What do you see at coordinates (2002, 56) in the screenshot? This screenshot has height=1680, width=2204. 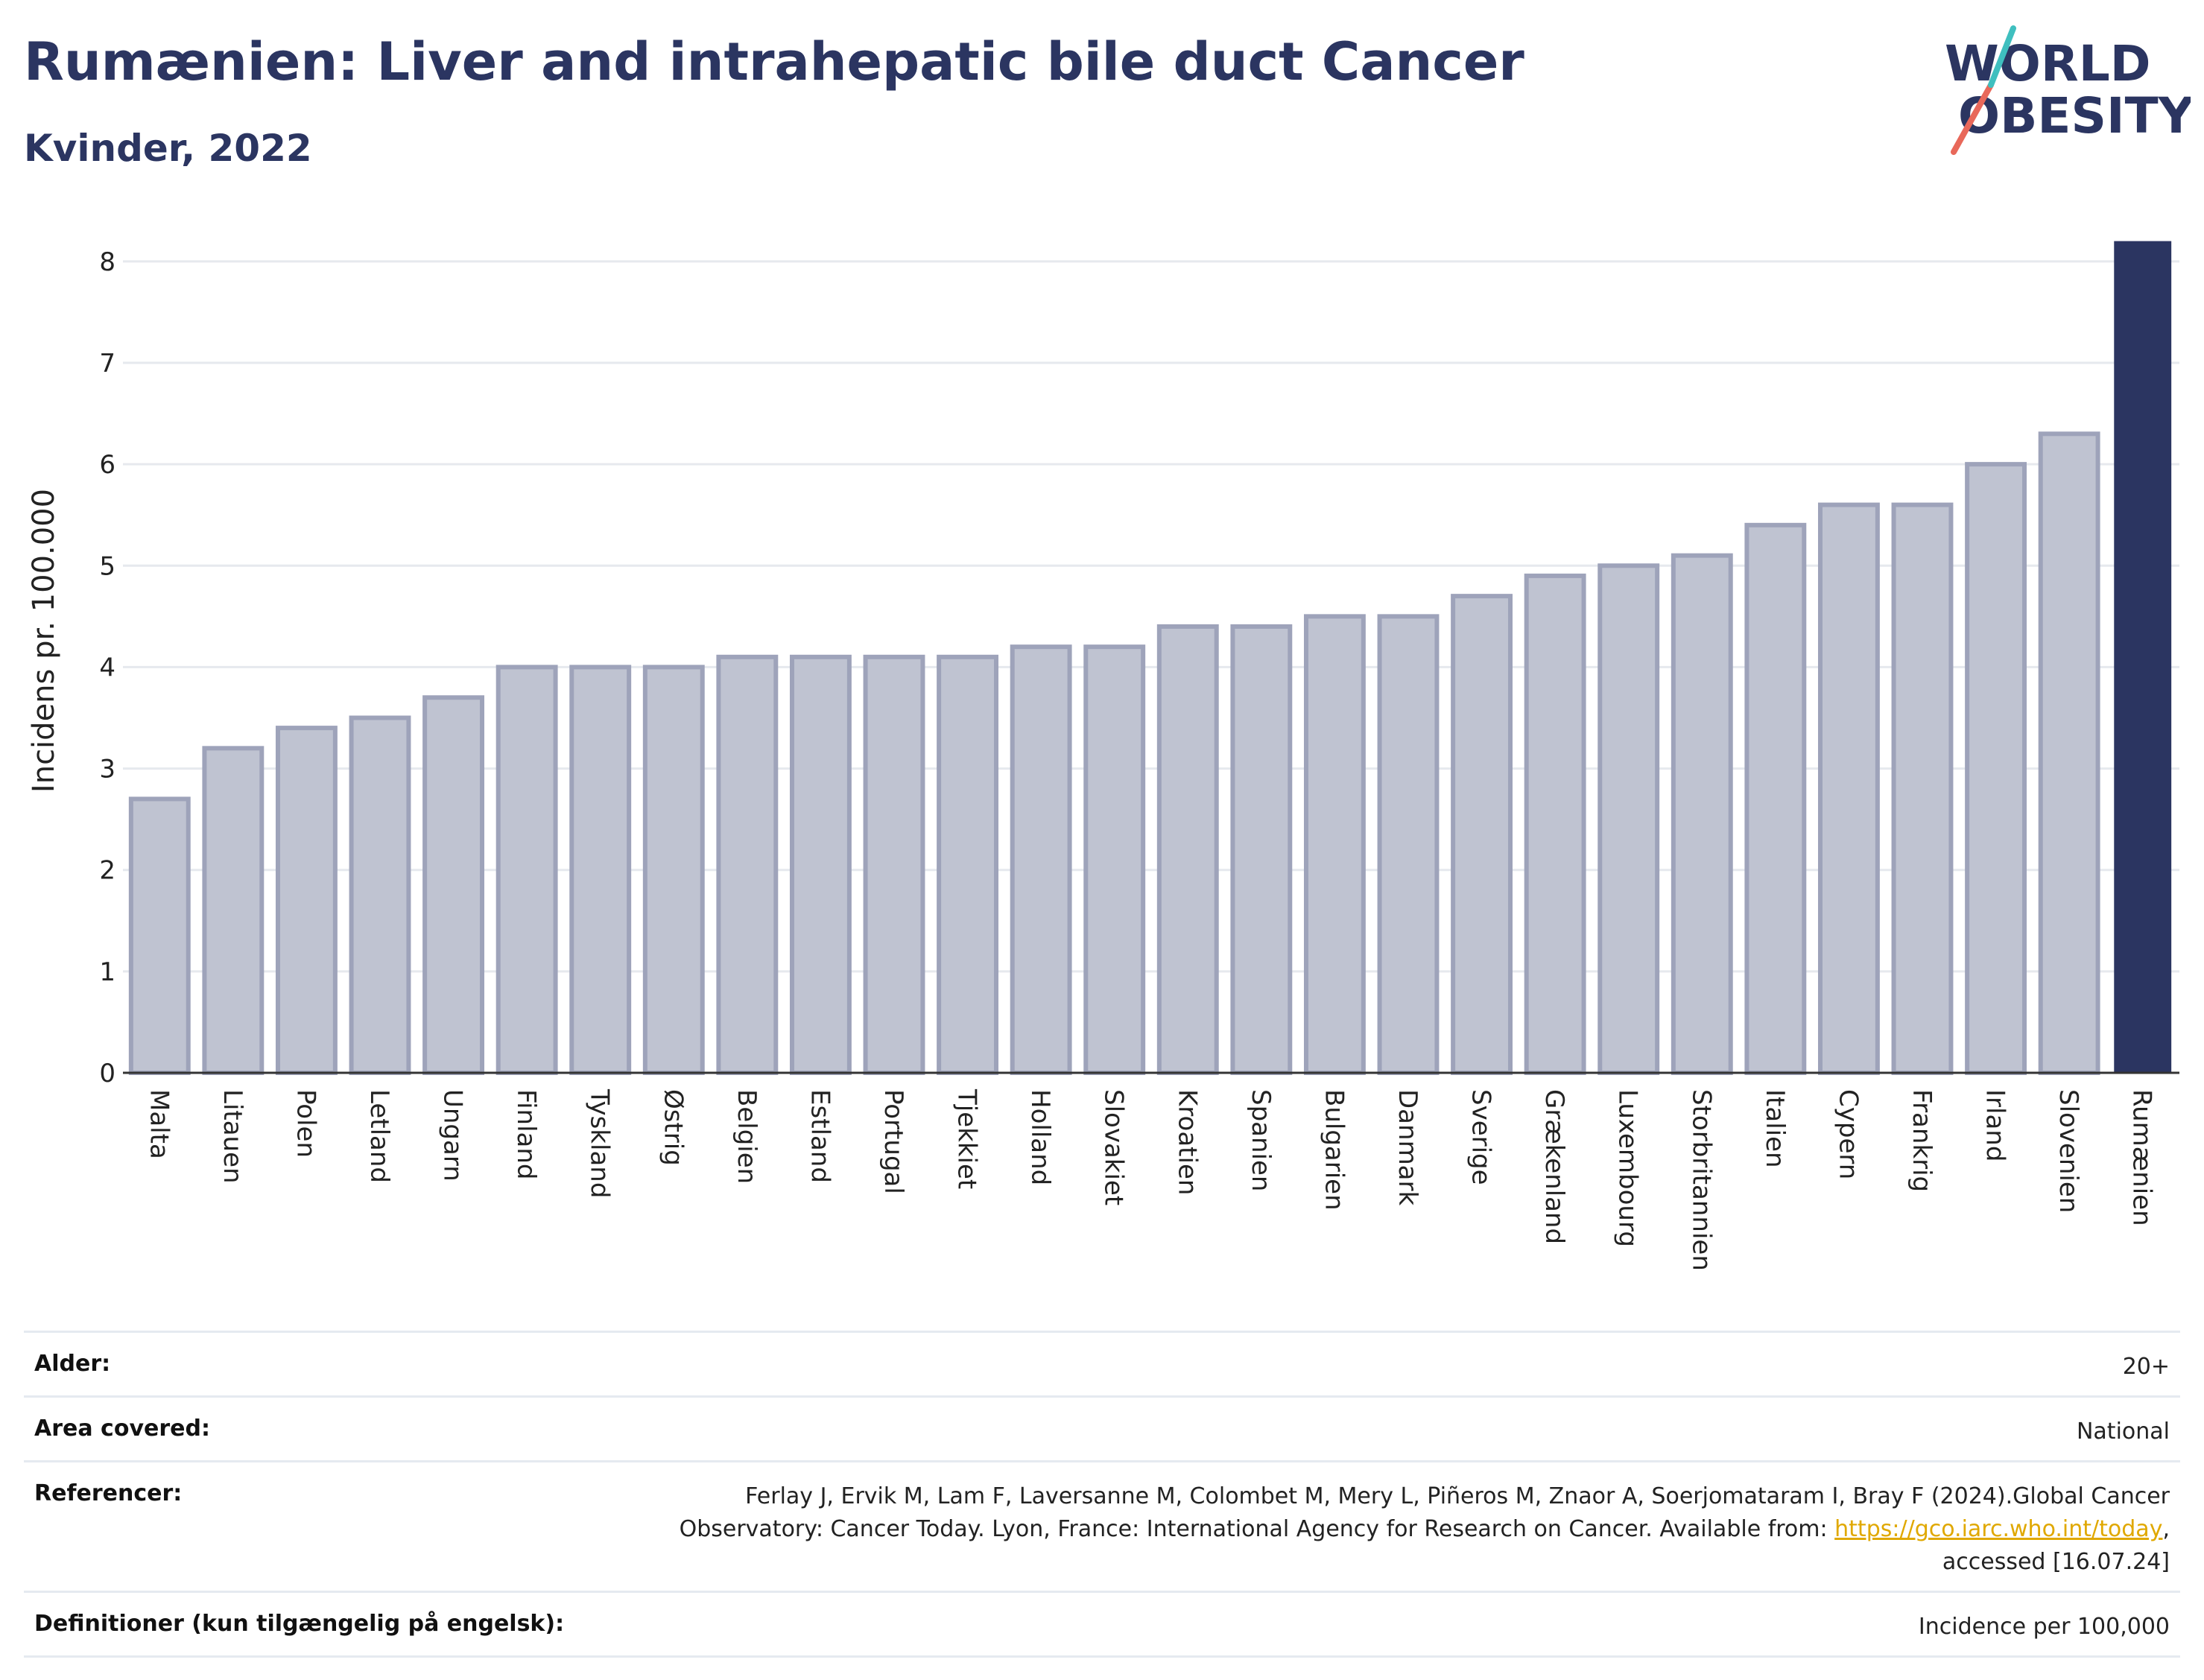 I see `logo-slash-teal` at bounding box center [2002, 56].